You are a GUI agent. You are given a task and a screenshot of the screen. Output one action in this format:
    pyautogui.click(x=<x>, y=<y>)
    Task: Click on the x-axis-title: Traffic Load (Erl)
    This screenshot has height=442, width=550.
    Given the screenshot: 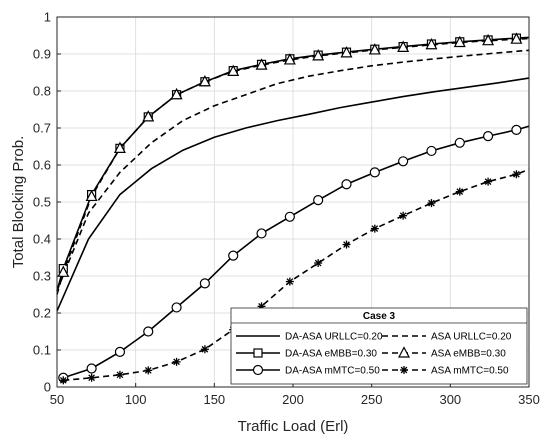 What is the action you would take?
    pyautogui.click(x=293, y=426)
    